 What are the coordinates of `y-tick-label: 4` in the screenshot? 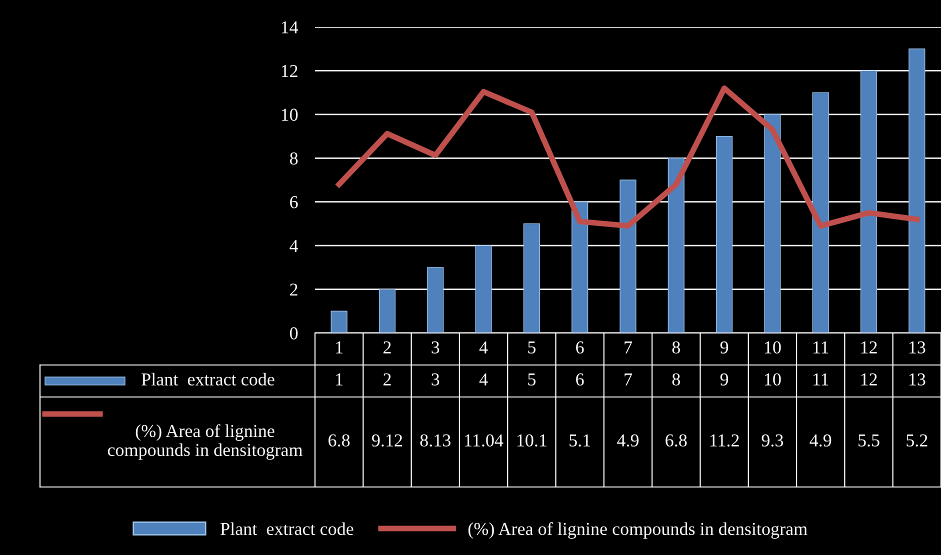 It's located at (294, 246).